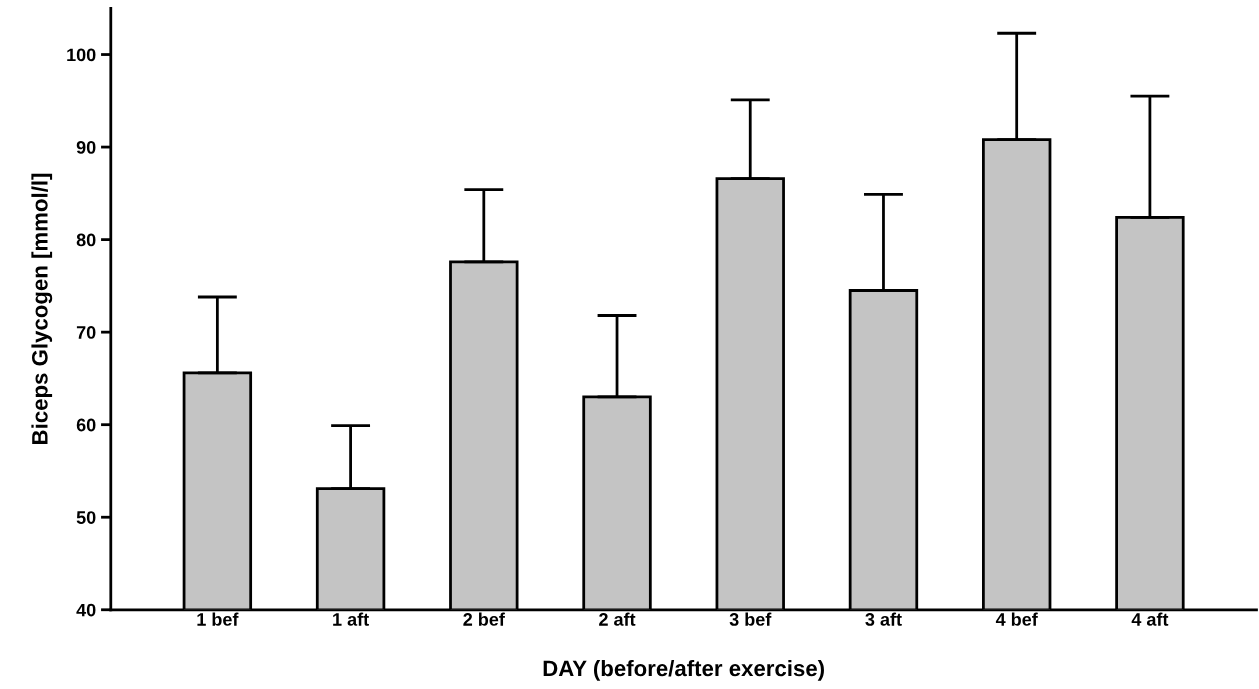  What do you see at coordinates (683, 670) in the screenshot?
I see `x-axis-title: DAY (before/after exercise)` at bounding box center [683, 670].